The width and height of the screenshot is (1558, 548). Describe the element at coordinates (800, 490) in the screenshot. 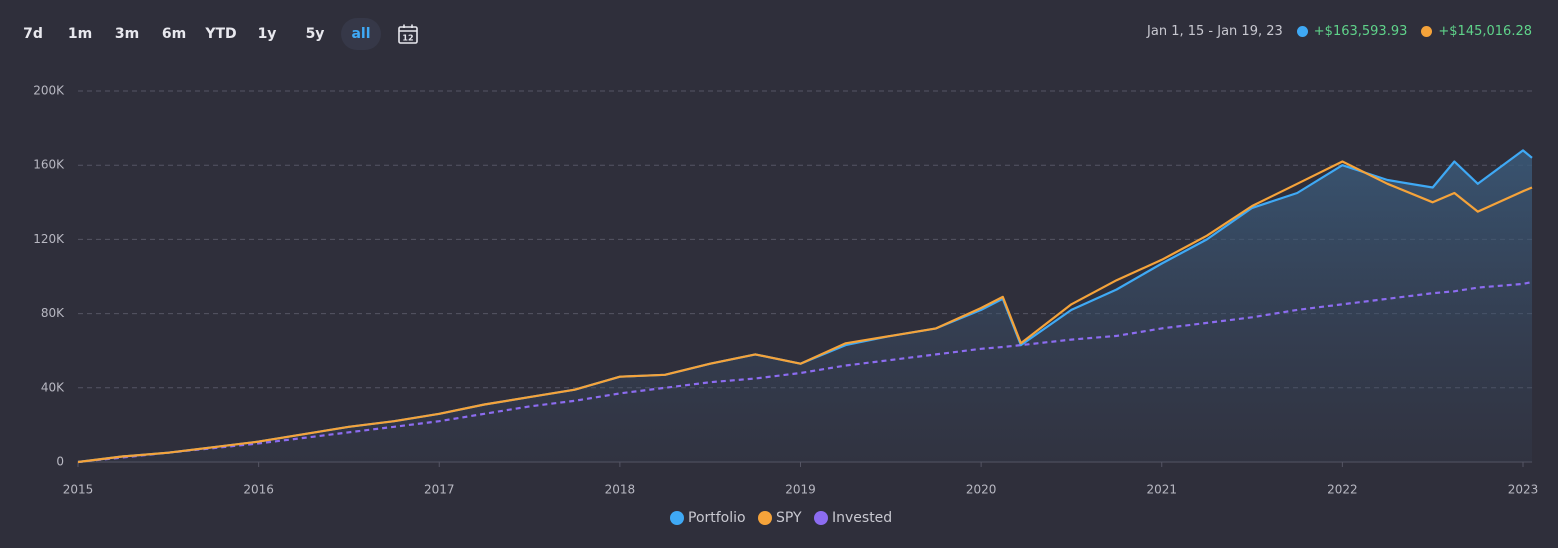

I see `x-tick-label: 2019` at that location.